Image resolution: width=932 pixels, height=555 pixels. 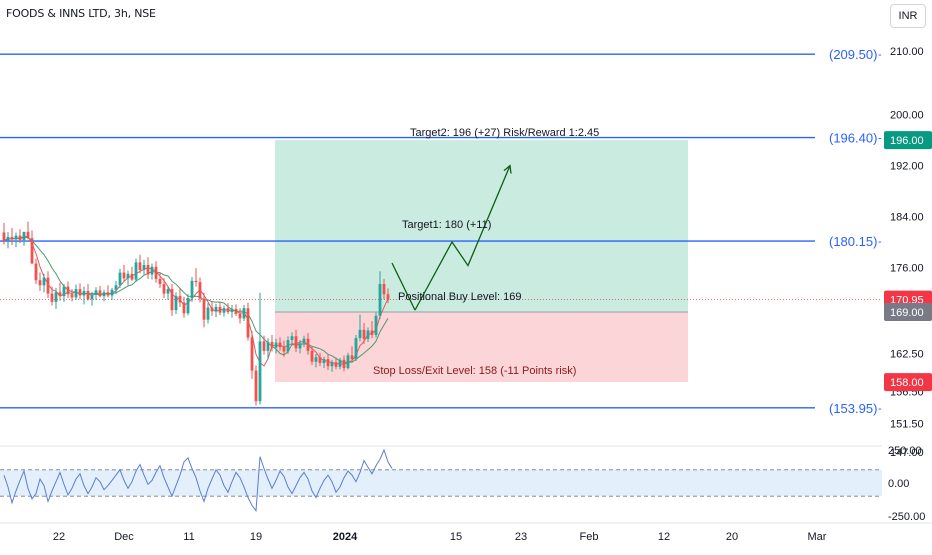 What do you see at coordinates (462, 238) in the screenshot?
I see `projection-line` at bounding box center [462, 238].